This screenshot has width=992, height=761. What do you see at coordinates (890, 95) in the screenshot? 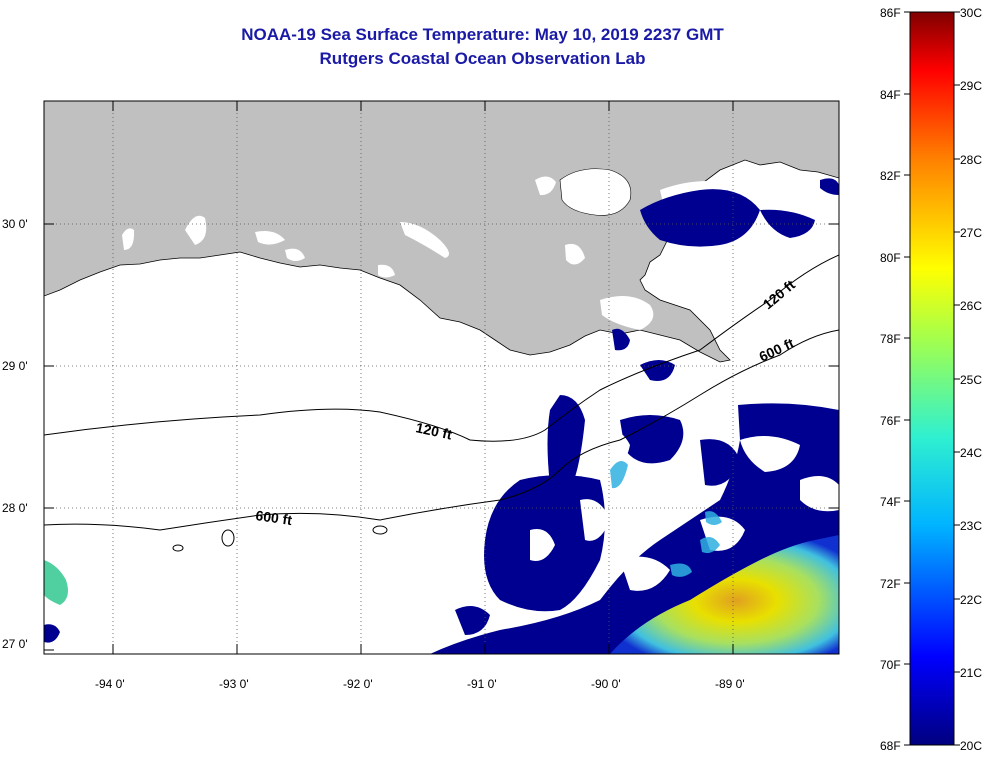
I see `colorbar-f-label: 84F` at bounding box center [890, 95].